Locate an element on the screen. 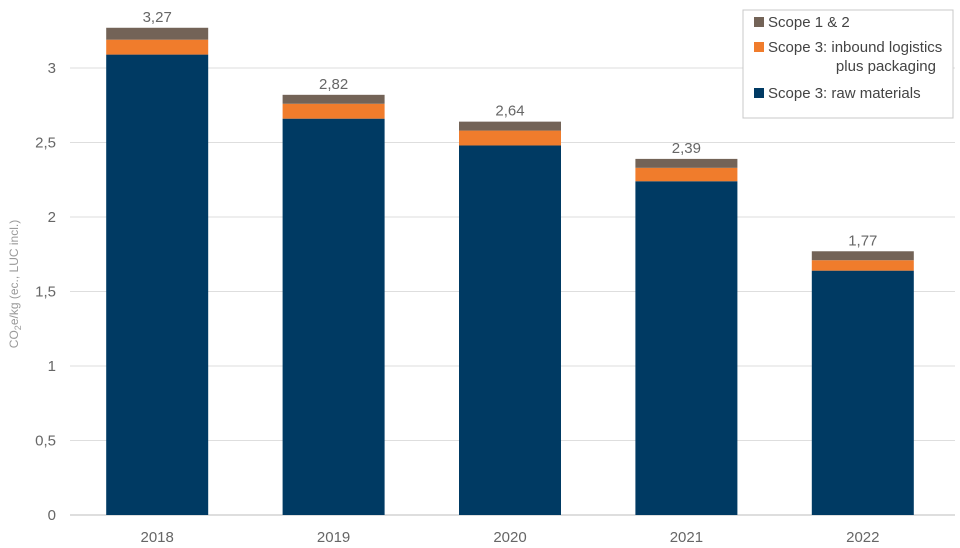  total-label: 2,82 is located at coordinates (333, 84).